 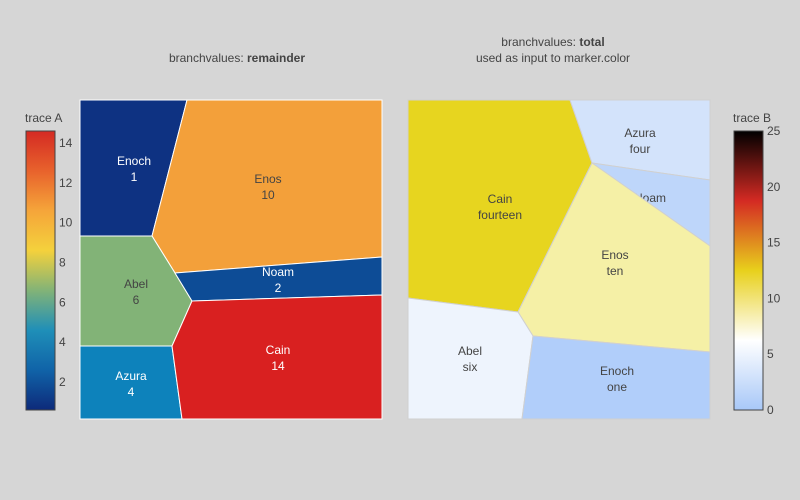 I want to click on cell-value-cain: fourteen, so click(x=500, y=215).